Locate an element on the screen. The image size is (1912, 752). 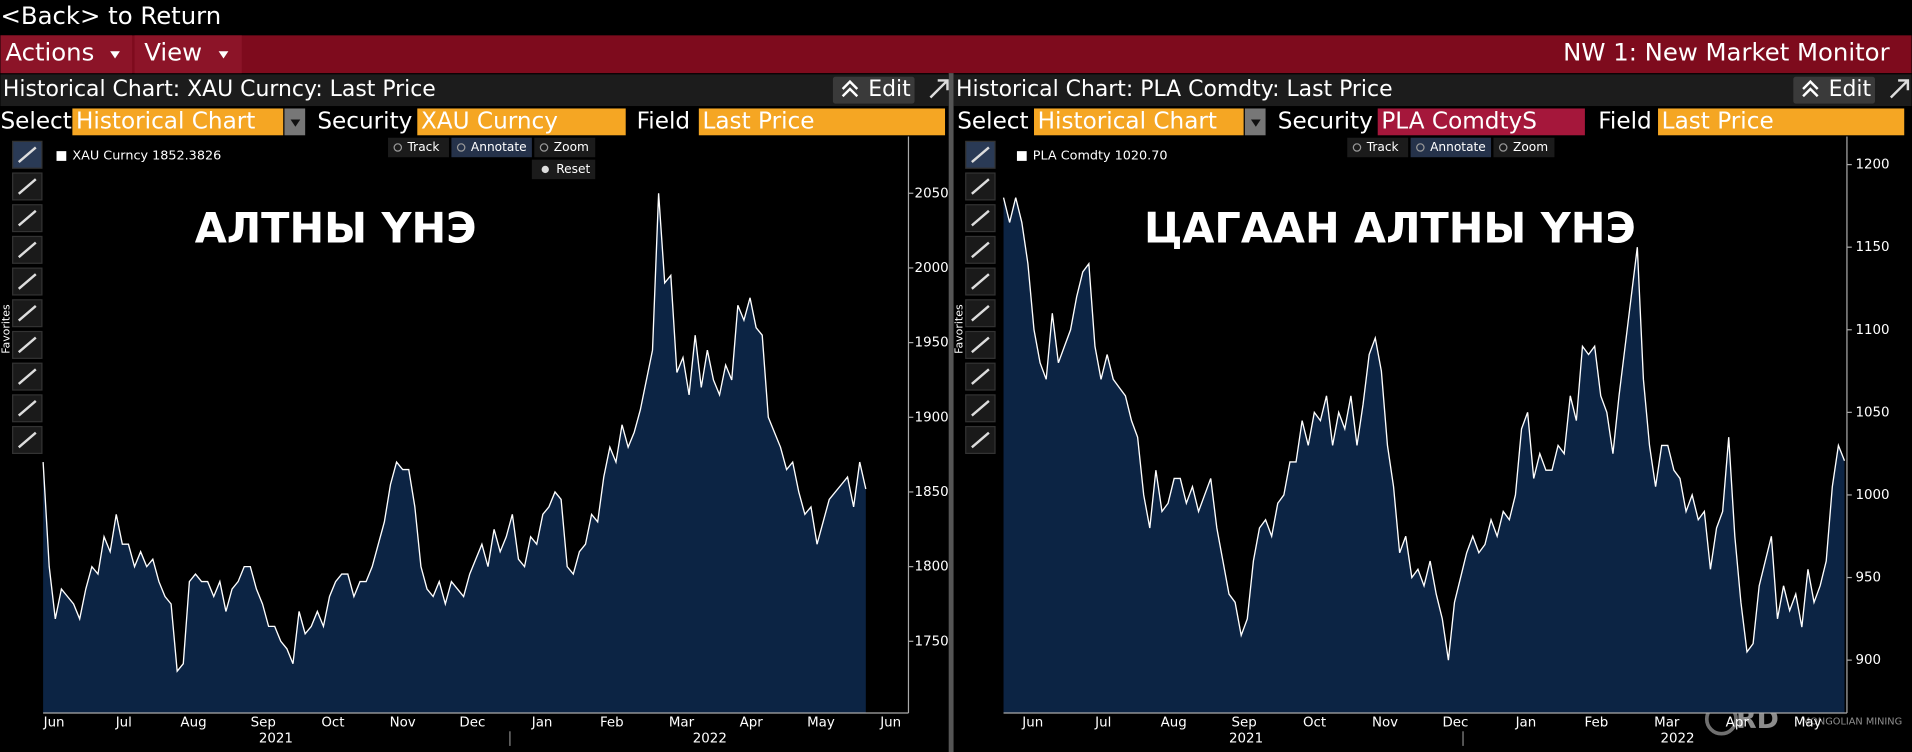
chart-title: АЛТНЫ ҮНЭ is located at coordinates (336, 229).